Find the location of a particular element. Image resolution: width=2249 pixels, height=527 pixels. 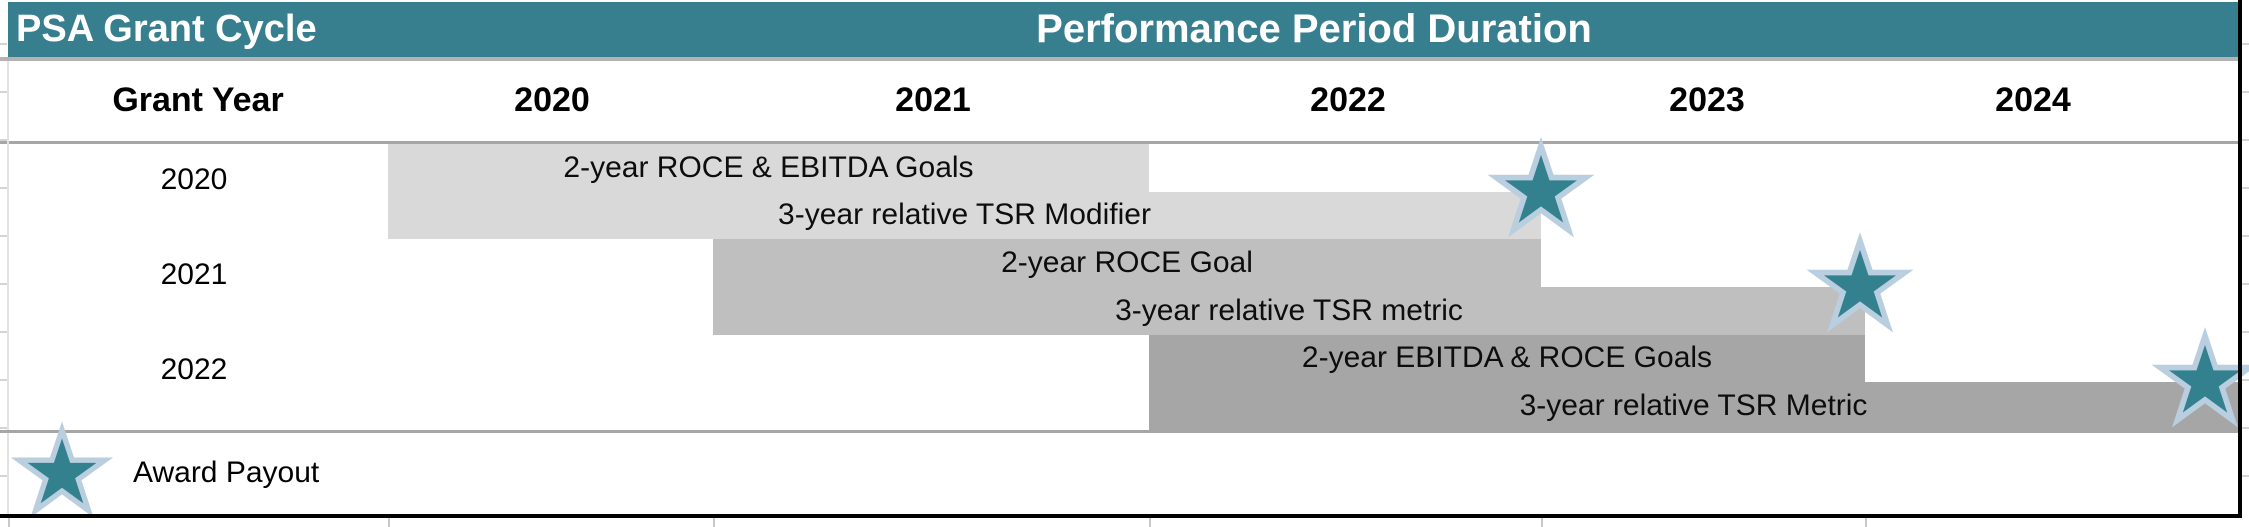

legend-label: Award Payout is located at coordinates (226, 472).